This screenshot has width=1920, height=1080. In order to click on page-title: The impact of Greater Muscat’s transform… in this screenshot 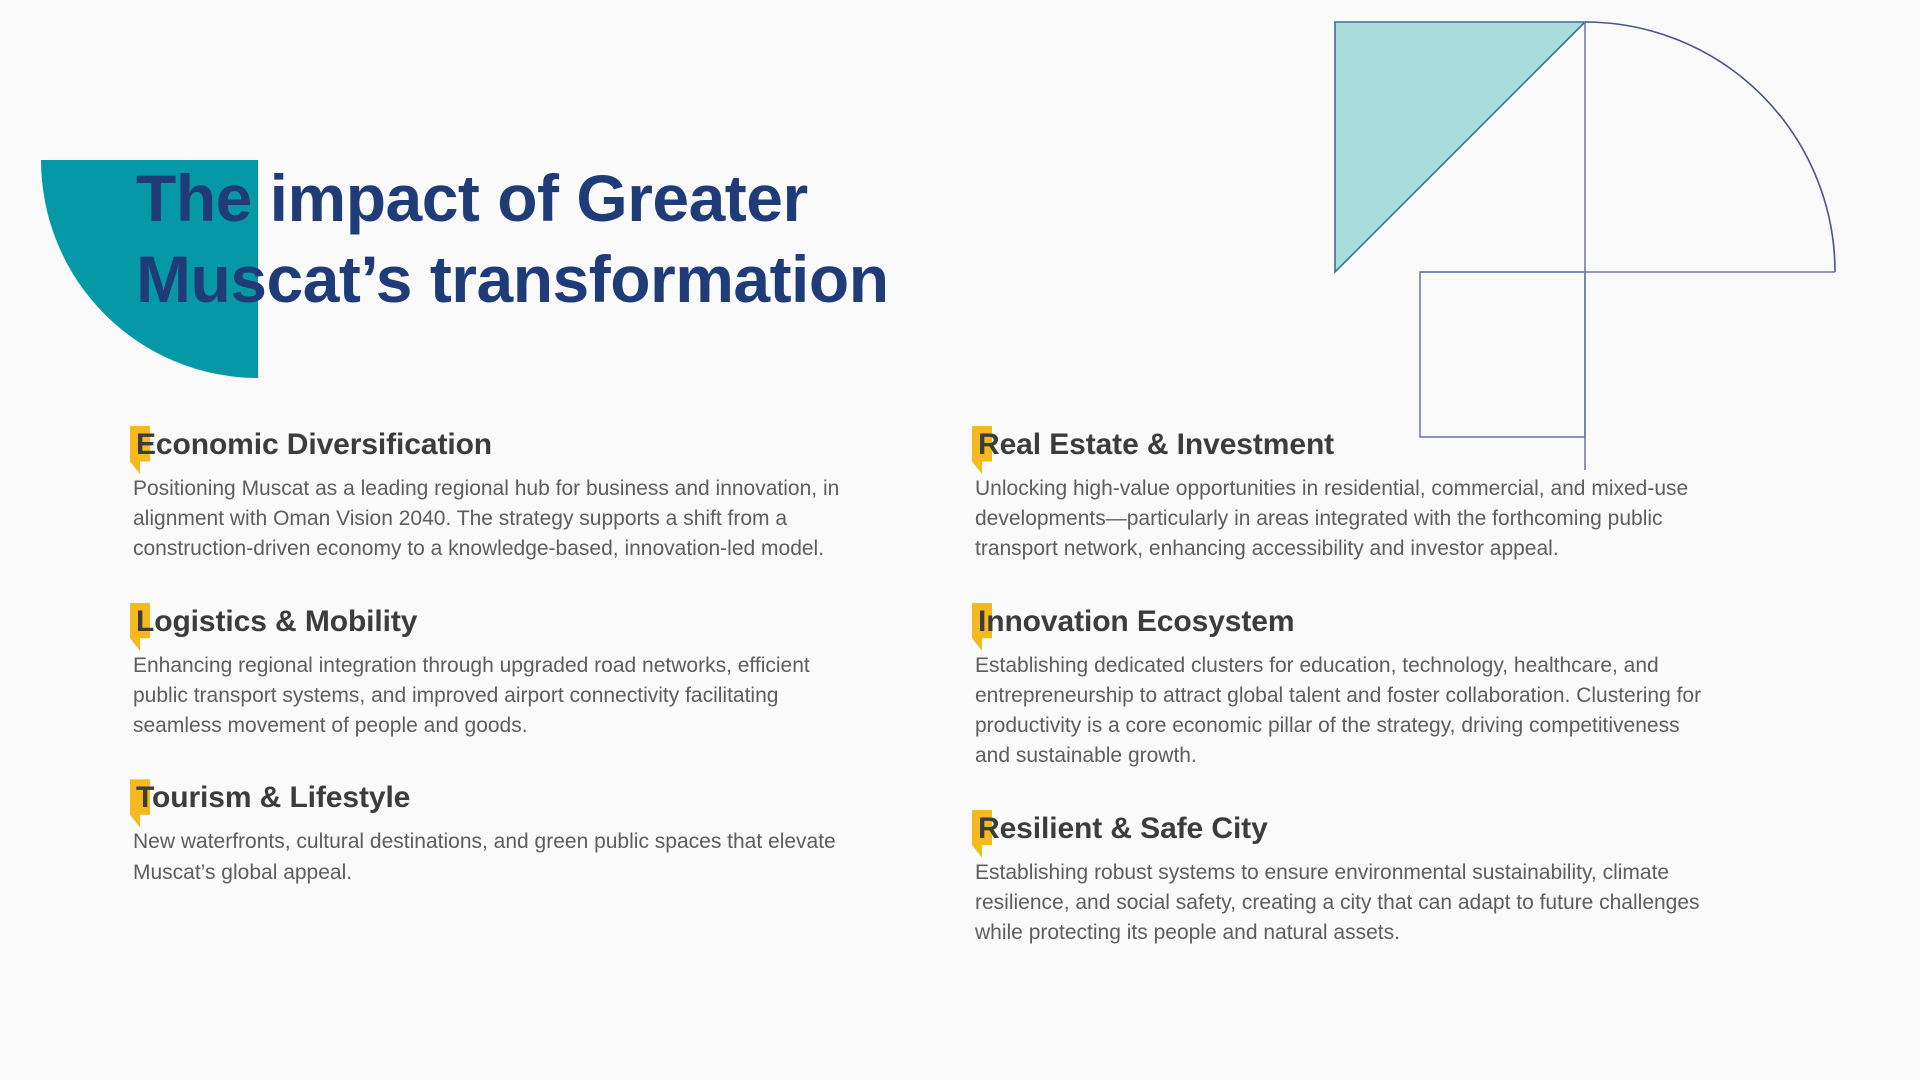, I will do `click(696, 238)`.